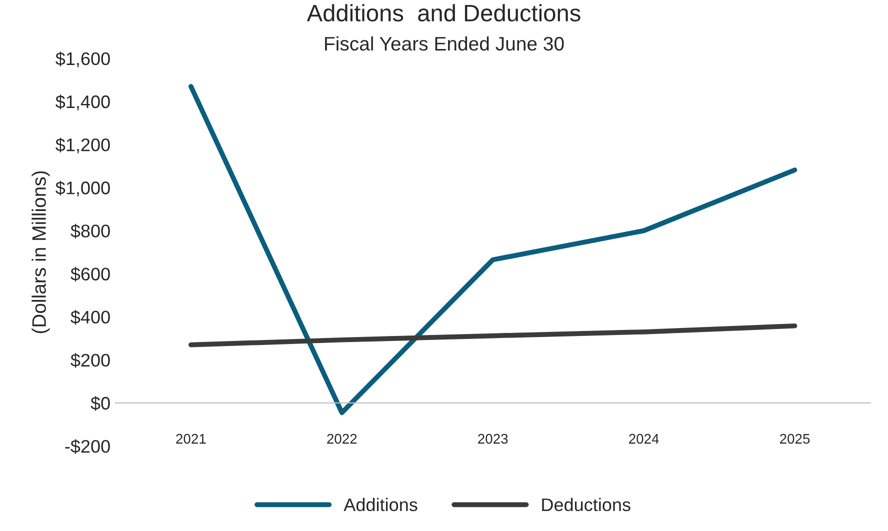 The height and width of the screenshot is (531, 888). What do you see at coordinates (444, 43) in the screenshot?
I see `chart-subtitle: Fiscal Years Ended June 30` at bounding box center [444, 43].